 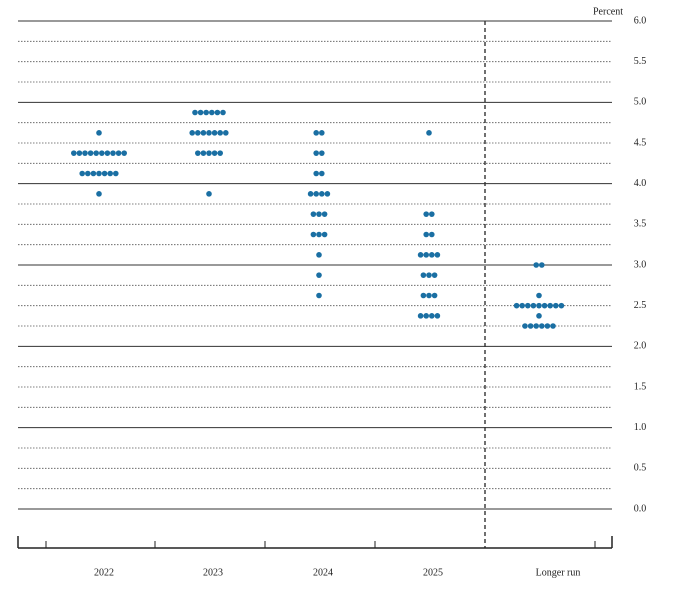 What do you see at coordinates (640, 183) in the screenshot?
I see `y-tick-label: 4.0` at bounding box center [640, 183].